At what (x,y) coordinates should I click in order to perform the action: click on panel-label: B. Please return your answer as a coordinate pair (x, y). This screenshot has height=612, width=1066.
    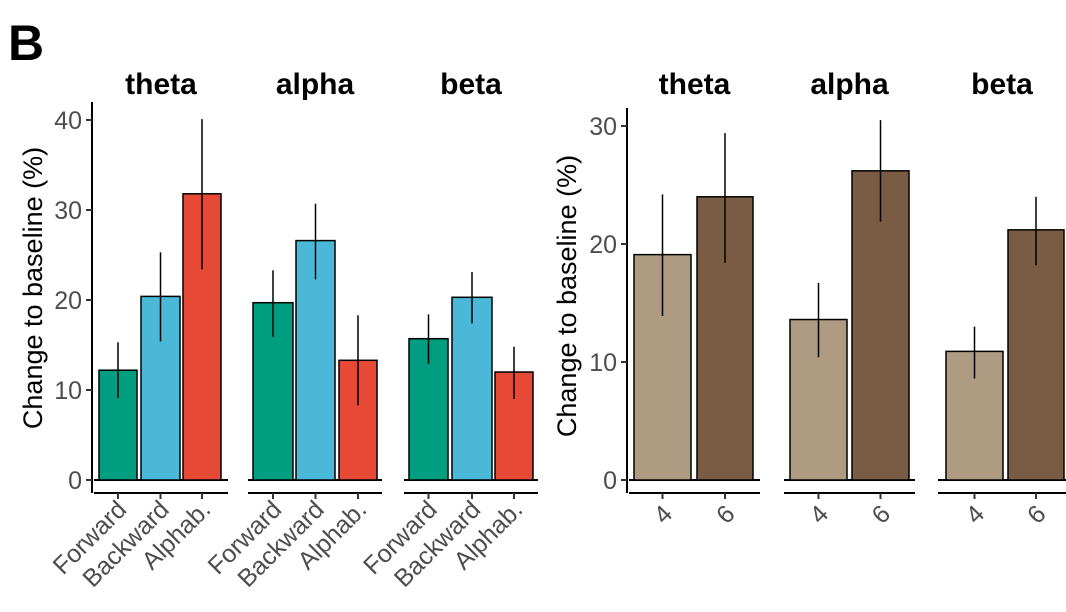
    Looking at the image, I should click on (26, 43).